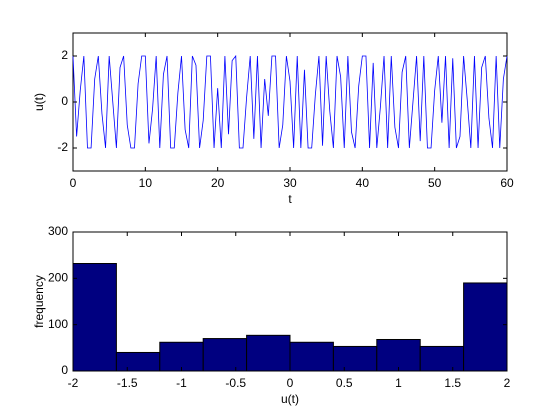 This screenshot has width=560, height=420. I want to click on x-tick-label: -1, so click(181, 383).